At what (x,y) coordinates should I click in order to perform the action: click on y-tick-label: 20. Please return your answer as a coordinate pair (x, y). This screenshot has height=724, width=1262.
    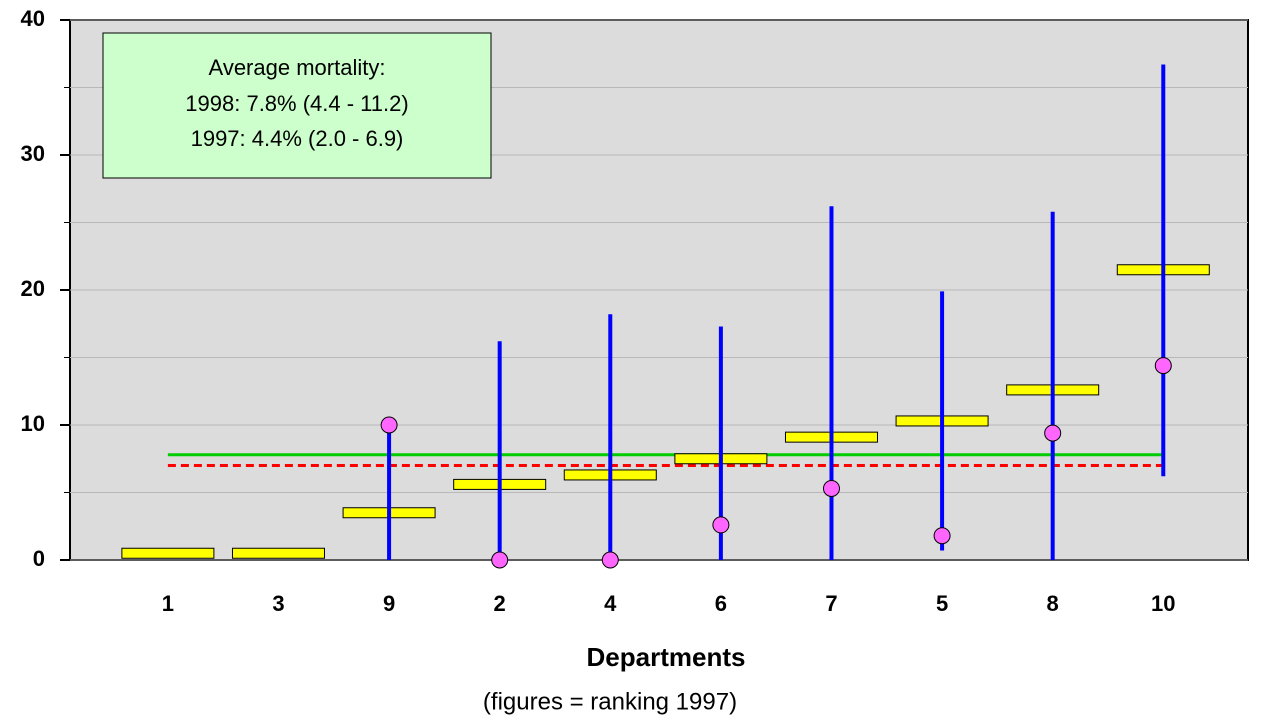
    Looking at the image, I should click on (33, 288).